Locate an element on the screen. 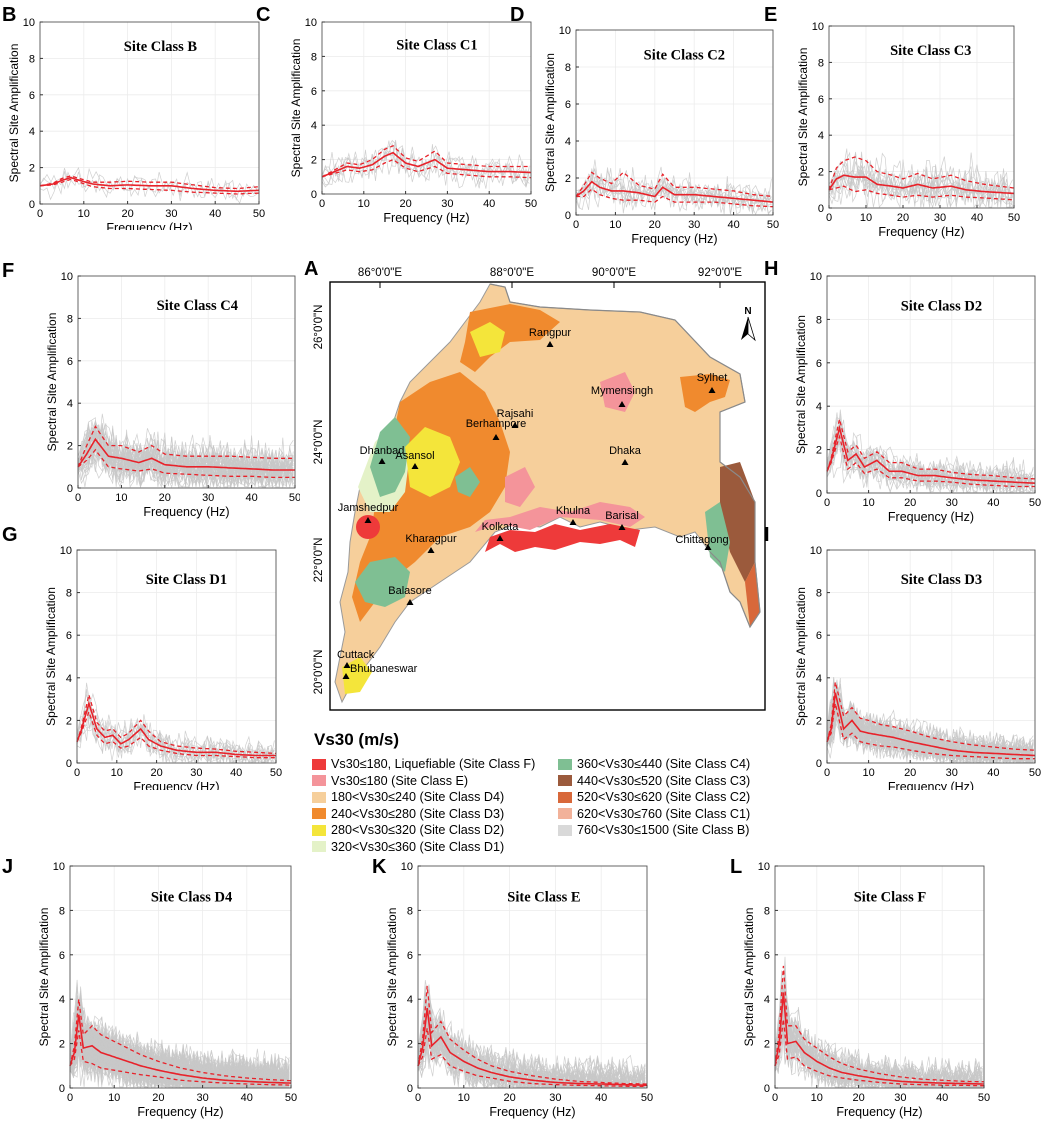  legend-item: 760<Vs30≤1500 (Site Class B) is located at coordinates (654, 830).